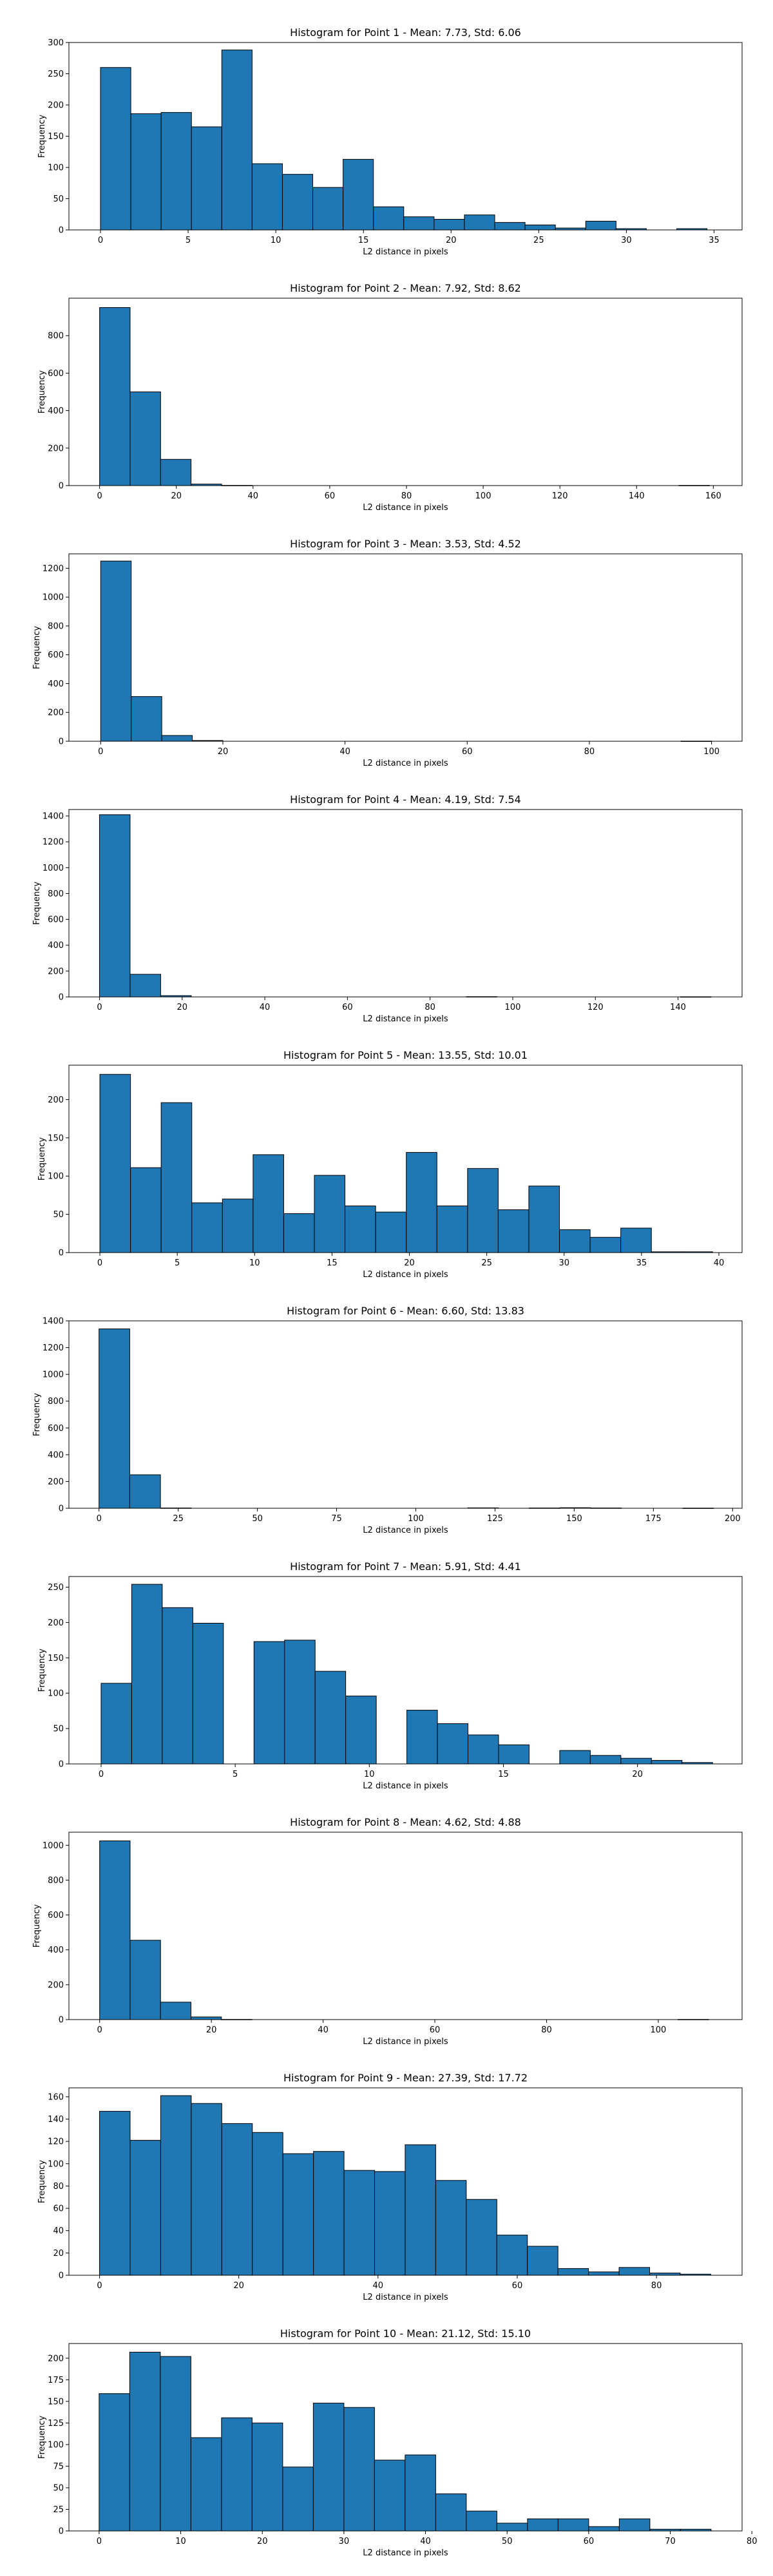 The width and height of the screenshot is (773, 2576). I want to click on x-tick-label: 10, so click(181, 2541).